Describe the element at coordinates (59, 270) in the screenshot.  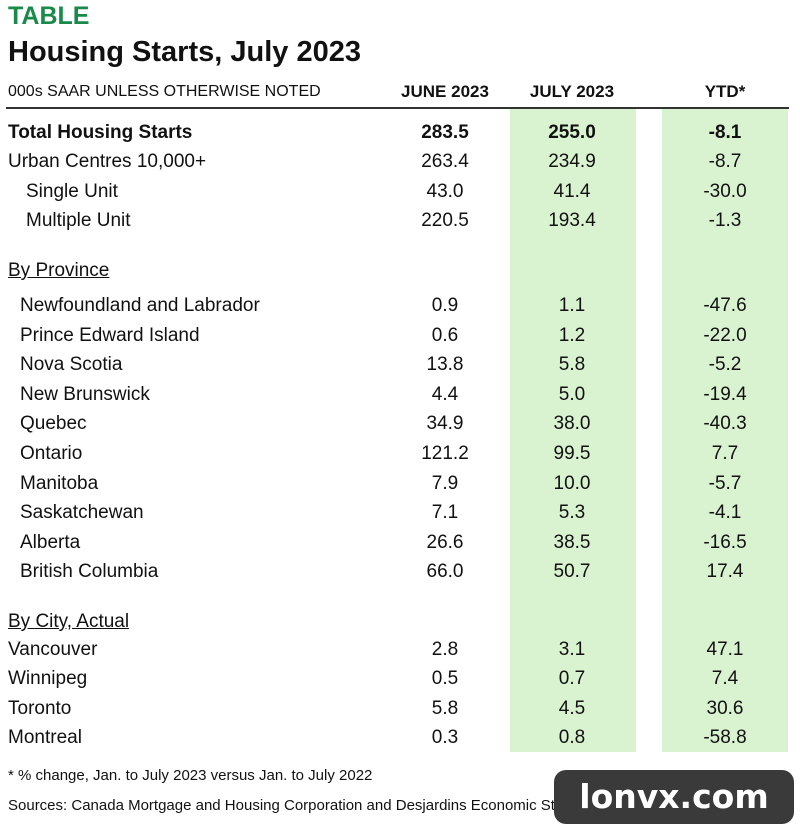
I see `section-heading: By Province` at that location.